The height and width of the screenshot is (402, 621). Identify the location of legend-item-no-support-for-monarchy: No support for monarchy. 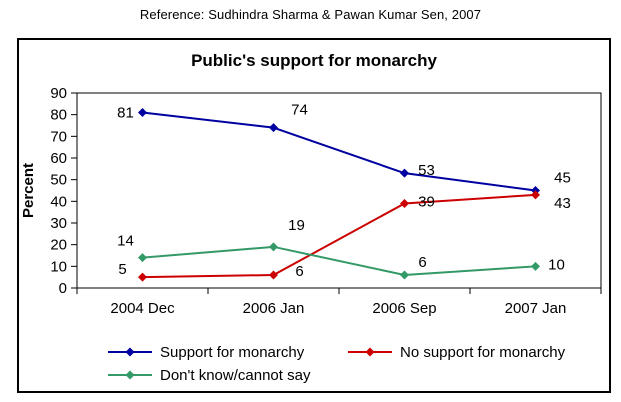
(456, 352).